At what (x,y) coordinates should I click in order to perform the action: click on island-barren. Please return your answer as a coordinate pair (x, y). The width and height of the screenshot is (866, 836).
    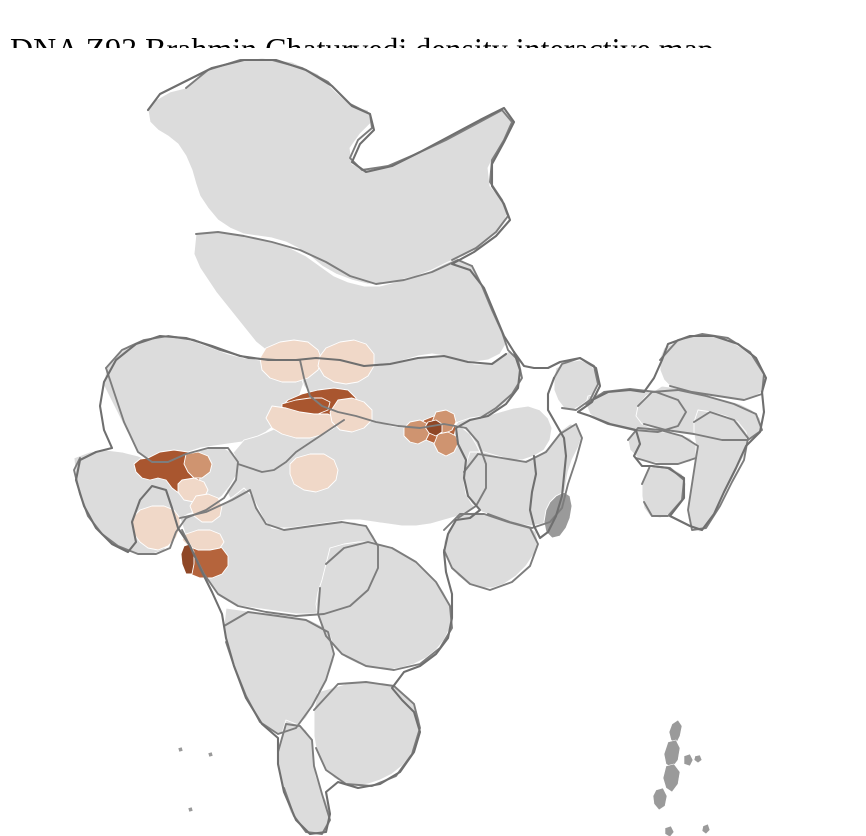
    Looking at the image, I should click on (698, 759).